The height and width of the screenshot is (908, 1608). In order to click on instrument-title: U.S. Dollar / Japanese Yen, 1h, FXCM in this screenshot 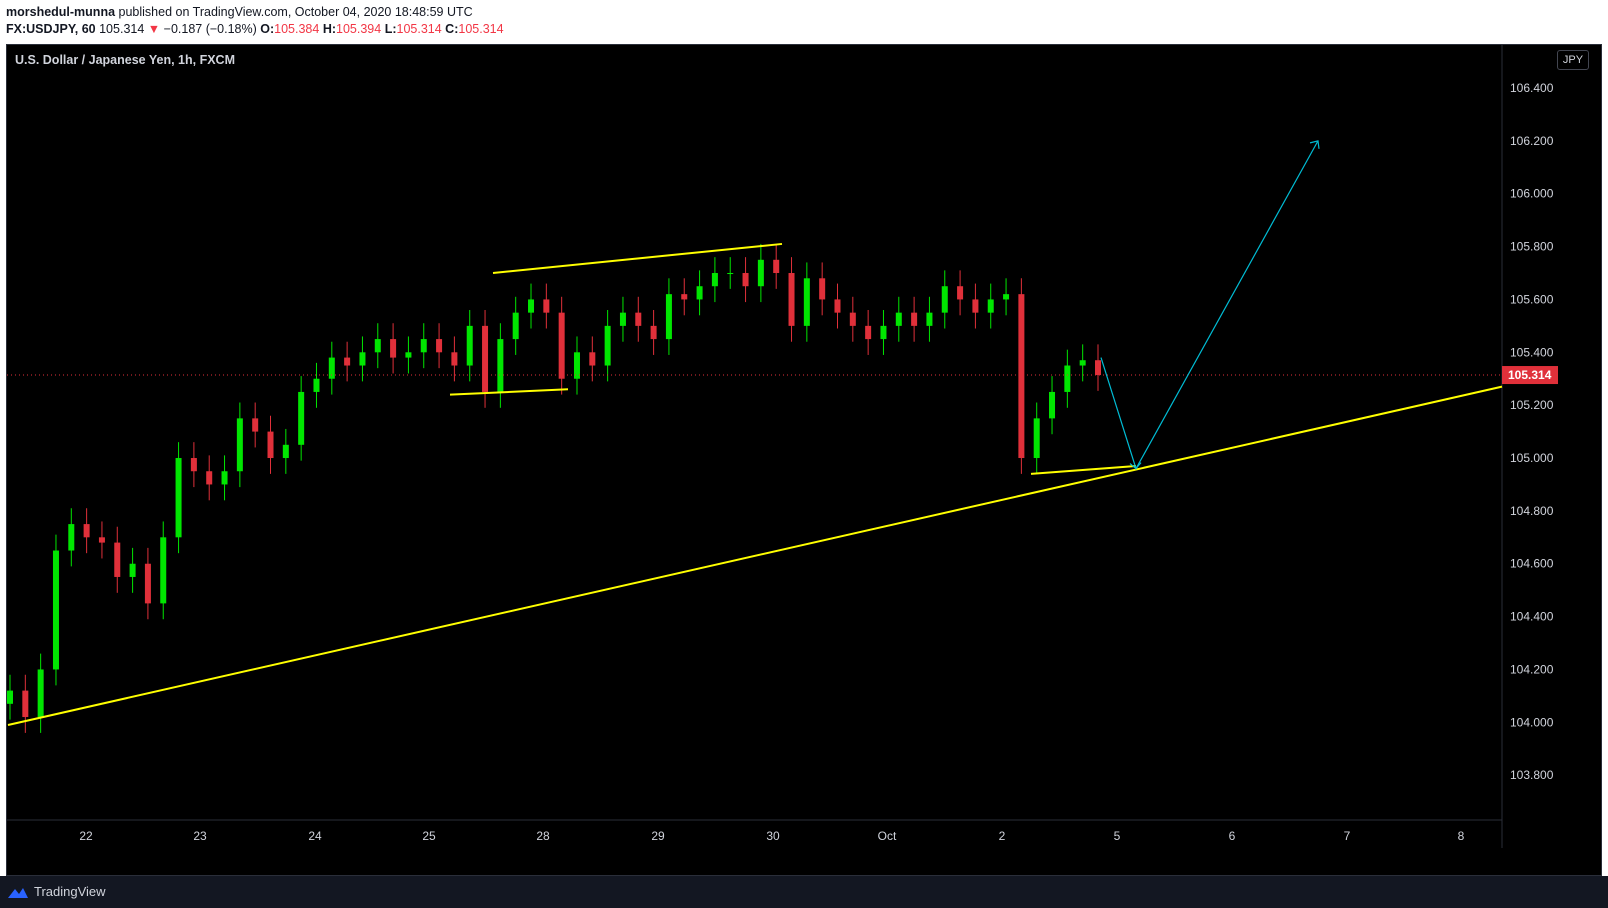, I will do `click(125, 60)`.